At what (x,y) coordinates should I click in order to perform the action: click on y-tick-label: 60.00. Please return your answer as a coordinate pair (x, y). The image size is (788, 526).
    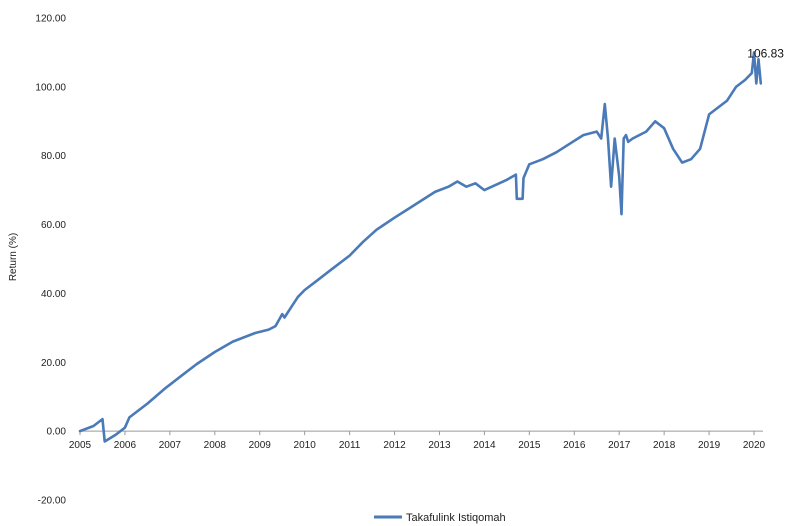
    Looking at the image, I should click on (53, 225).